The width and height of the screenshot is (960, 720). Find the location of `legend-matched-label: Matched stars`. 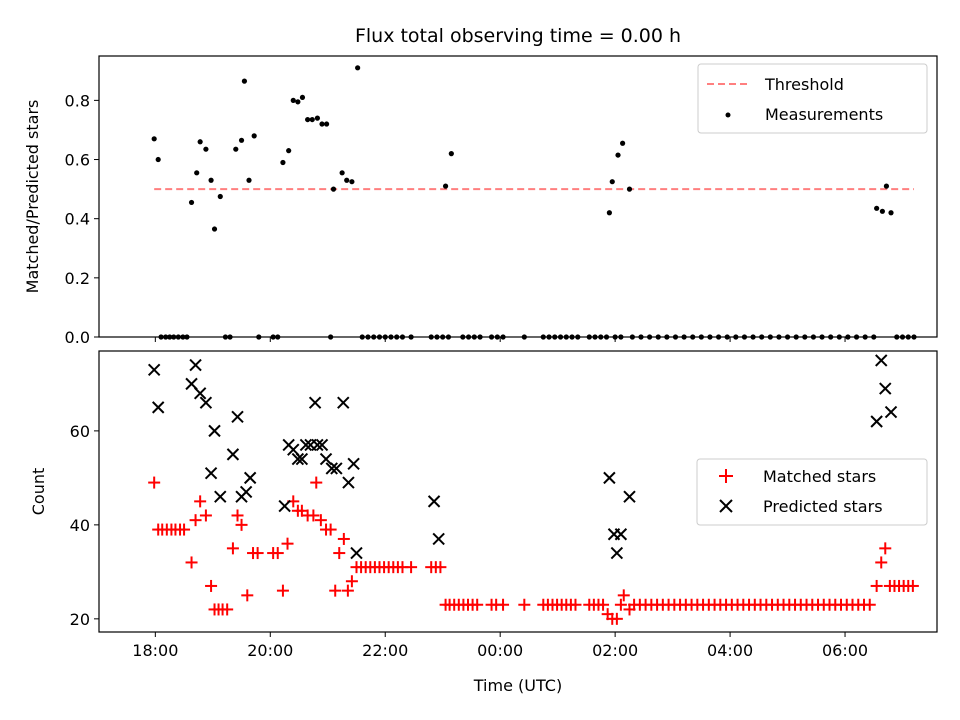

legend-matched-label: Matched stars is located at coordinates (819, 476).